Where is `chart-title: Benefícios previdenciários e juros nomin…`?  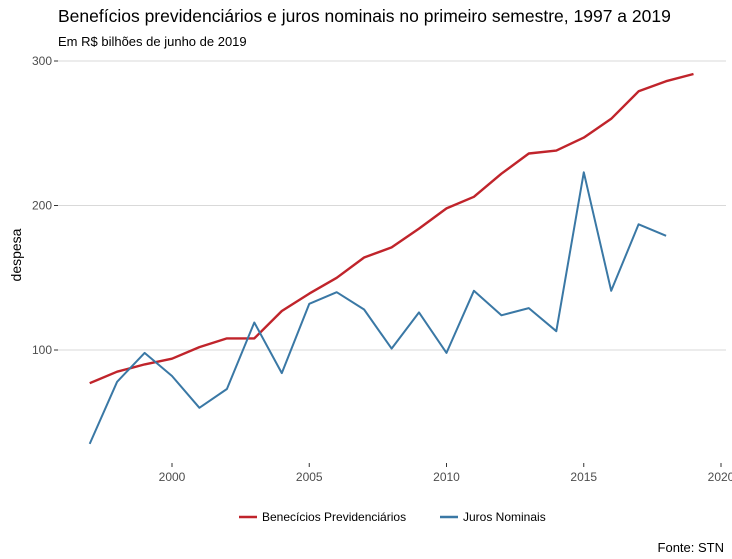
chart-title: Benefícios previdenciários e juros nomin… is located at coordinates (364, 16).